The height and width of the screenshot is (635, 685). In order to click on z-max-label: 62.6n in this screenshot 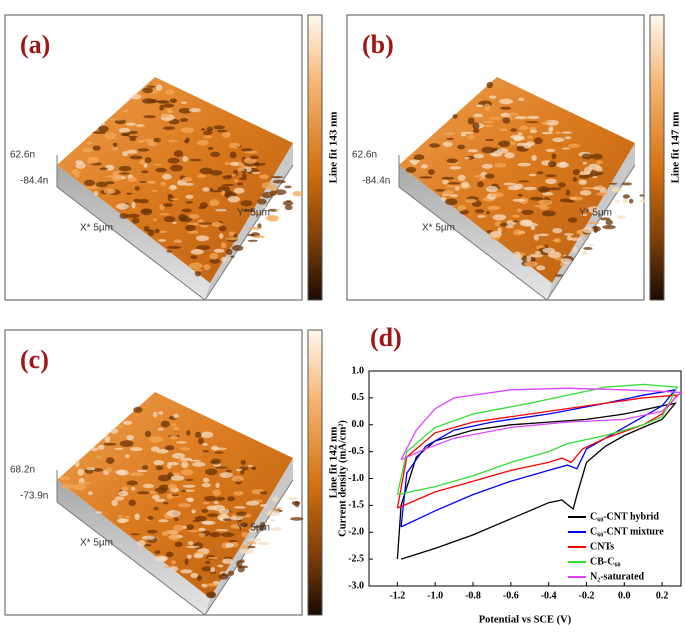, I will do `click(364, 155)`.